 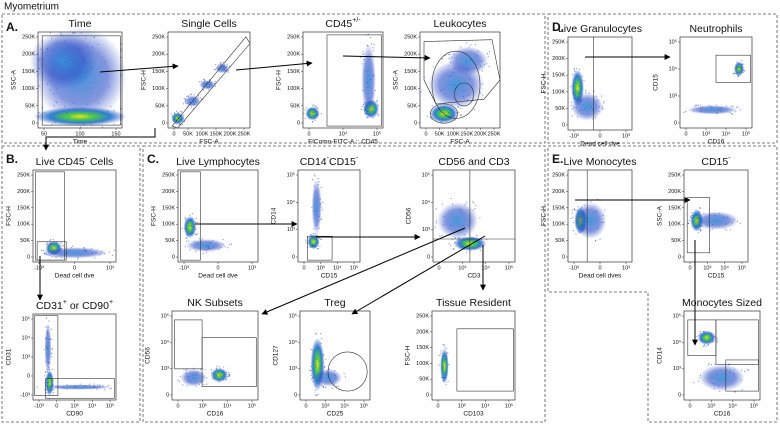 I want to click on flow-plot: Treg CD25 CD127 0 10³ 10⁴ 10⁵ 10⁵ 10⁴ 10³ 0, so click(x=322, y=357).